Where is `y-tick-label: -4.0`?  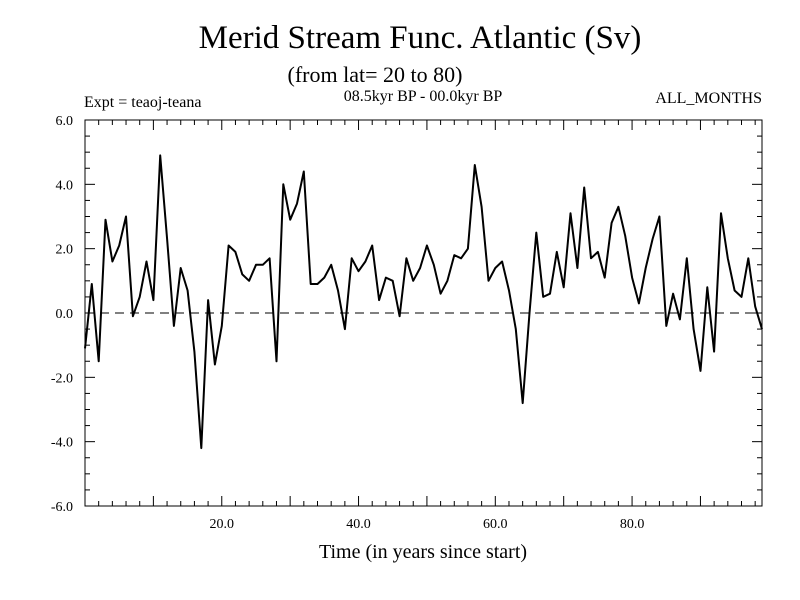 y-tick-label: -4.0 is located at coordinates (62, 443).